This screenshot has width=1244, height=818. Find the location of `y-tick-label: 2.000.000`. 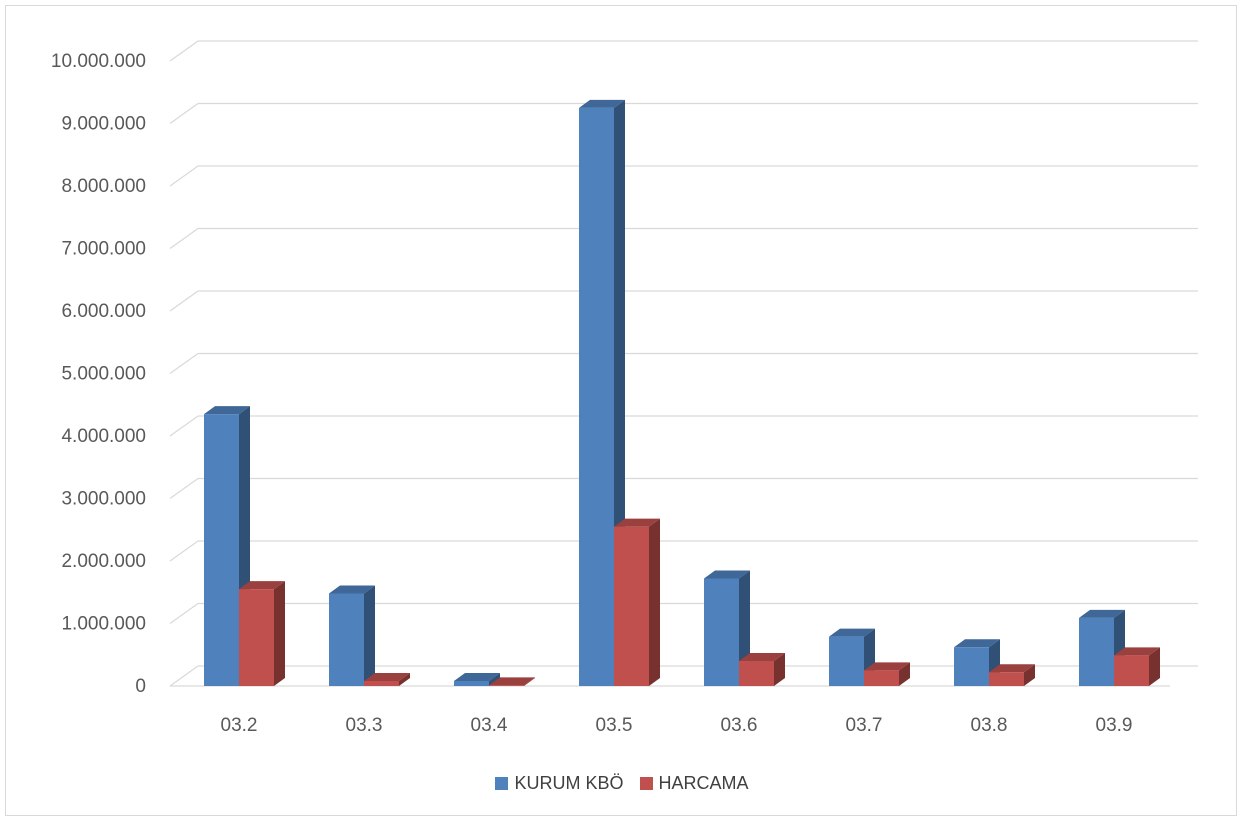

y-tick-label: 2.000.000 is located at coordinates (103, 561).